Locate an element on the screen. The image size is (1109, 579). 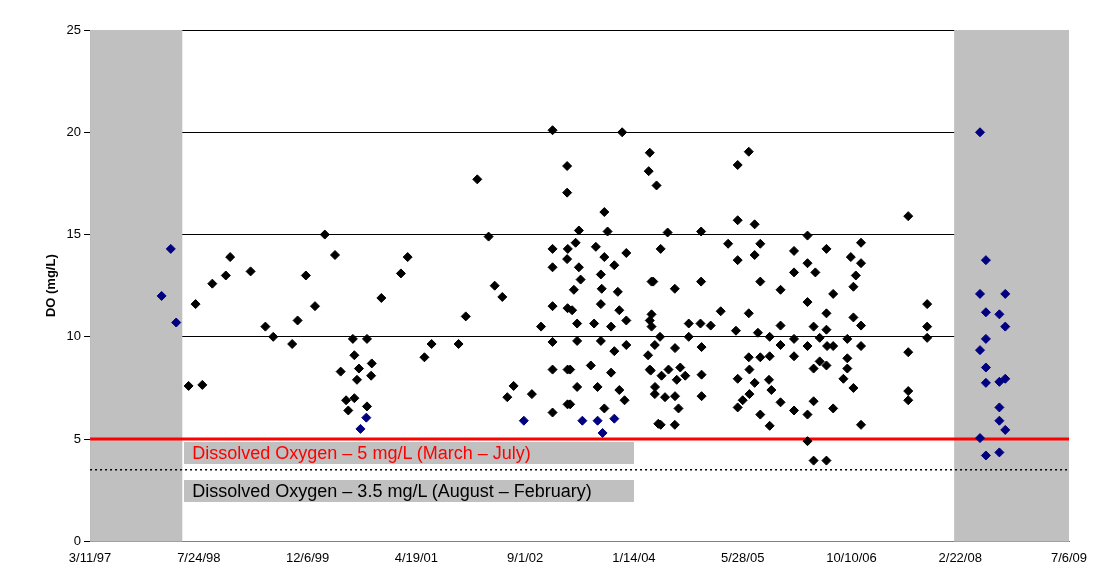
x-tick-label: 9/1/02 is located at coordinates (525, 557).